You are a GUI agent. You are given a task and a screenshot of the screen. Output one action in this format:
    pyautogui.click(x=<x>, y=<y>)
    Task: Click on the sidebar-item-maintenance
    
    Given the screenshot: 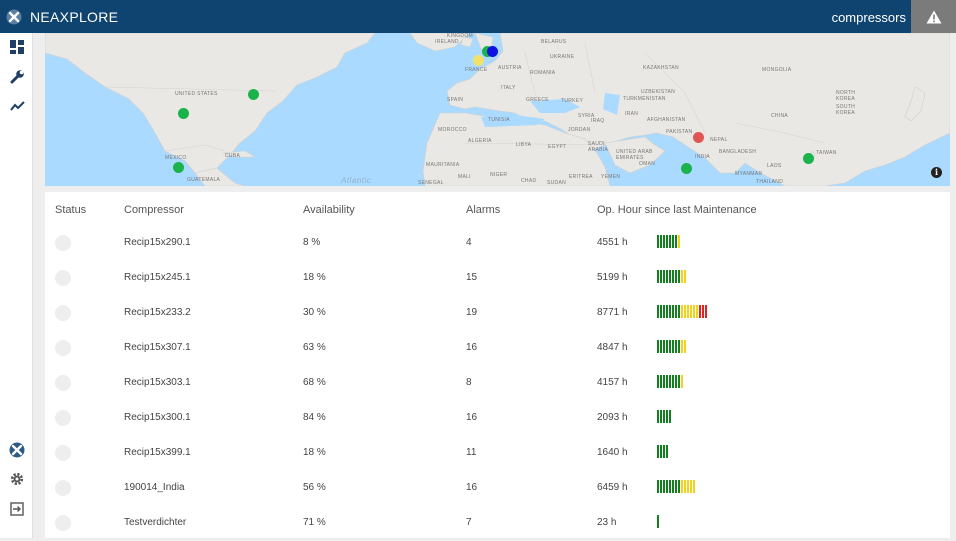 What is the action you would take?
    pyautogui.click(x=17, y=76)
    